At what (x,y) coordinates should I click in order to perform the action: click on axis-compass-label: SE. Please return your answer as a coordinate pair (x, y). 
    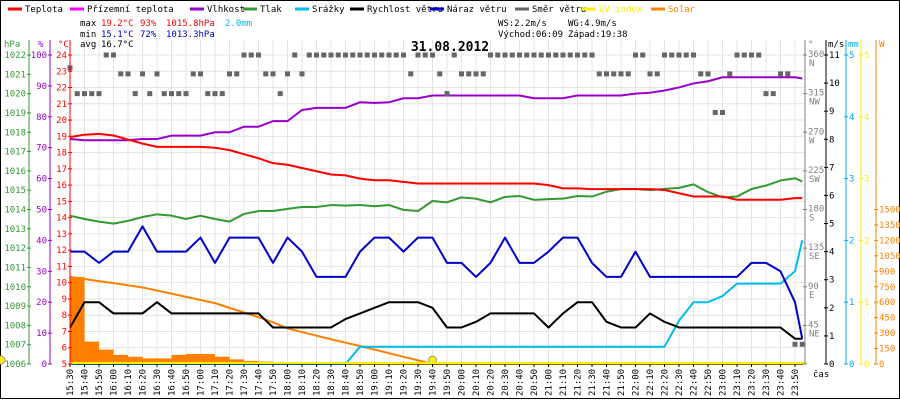
    Looking at the image, I should click on (814, 257).